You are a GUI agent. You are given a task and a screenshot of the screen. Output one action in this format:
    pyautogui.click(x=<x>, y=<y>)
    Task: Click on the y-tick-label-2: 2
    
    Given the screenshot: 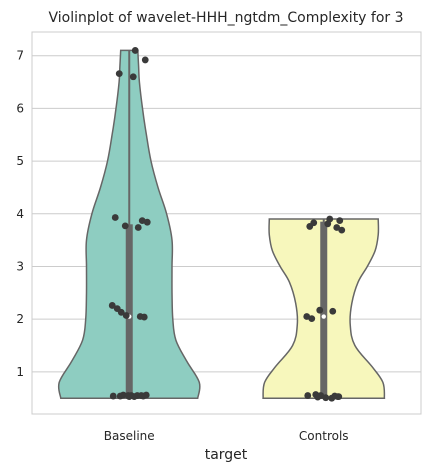 What is the action you would take?
    pyautogui.click(x=20, y=319)
    